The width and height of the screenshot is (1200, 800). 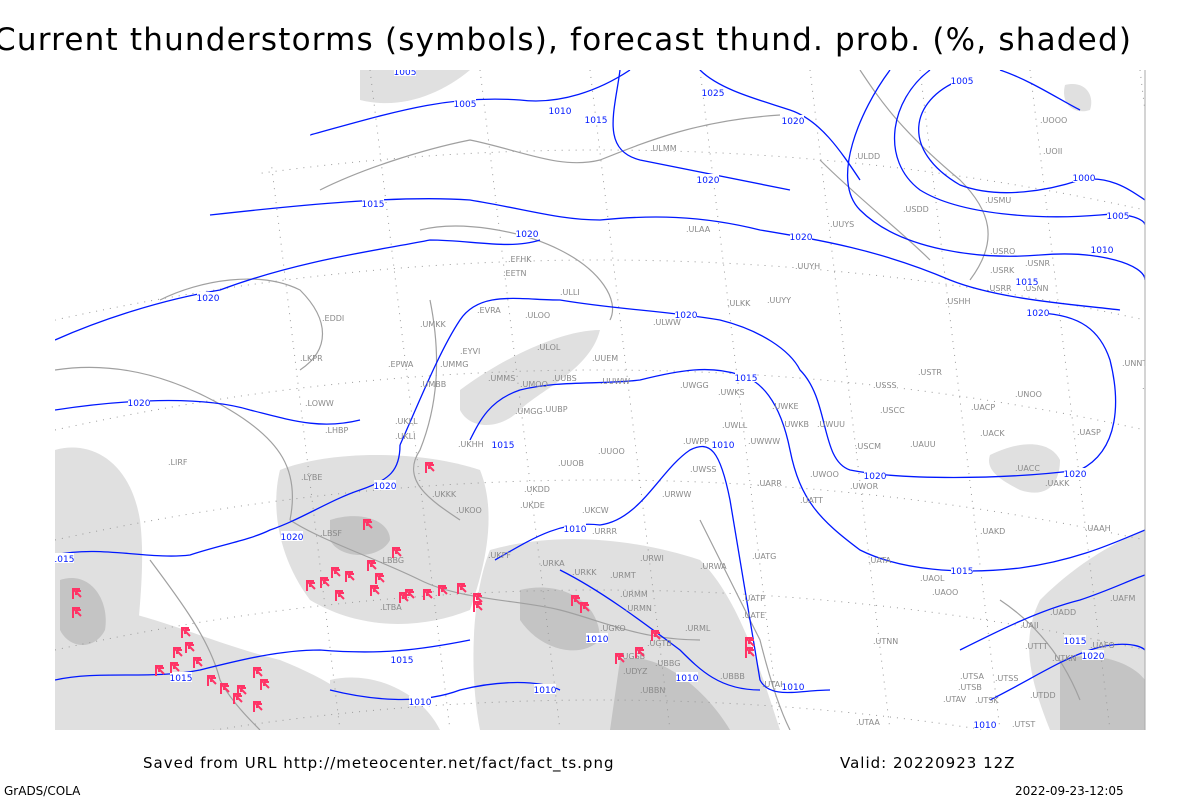 What do you see at coordinates (420, 703) in the screenshot?
I see `isobar-label: 1010` at bounding box center [420, 703].